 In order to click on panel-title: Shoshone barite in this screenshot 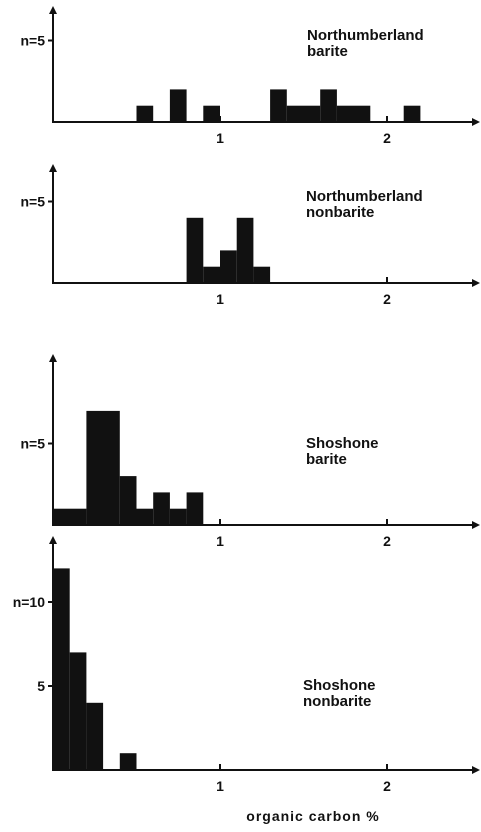, I will do `click(342, 451)`.